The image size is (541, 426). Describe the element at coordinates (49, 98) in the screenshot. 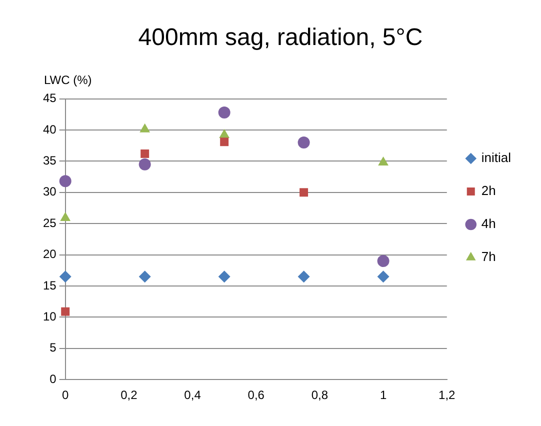

I see `y-tick-label: 45` at that location.